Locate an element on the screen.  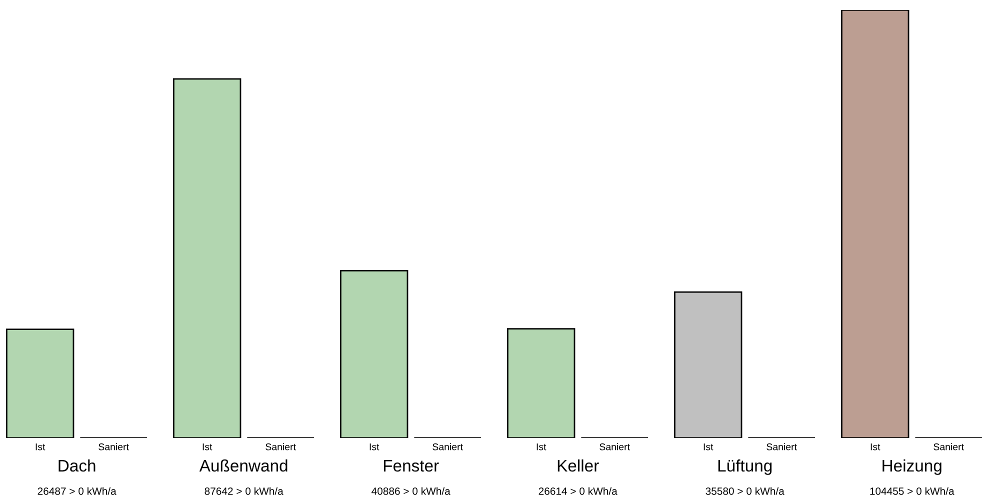
x-tick-label: Keller is located at coordinates (578, 465).